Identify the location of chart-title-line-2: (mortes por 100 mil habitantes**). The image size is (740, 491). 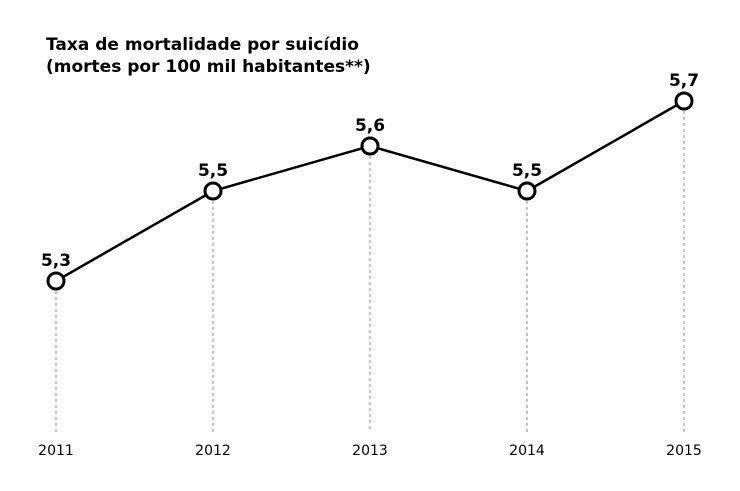
(208, 67).